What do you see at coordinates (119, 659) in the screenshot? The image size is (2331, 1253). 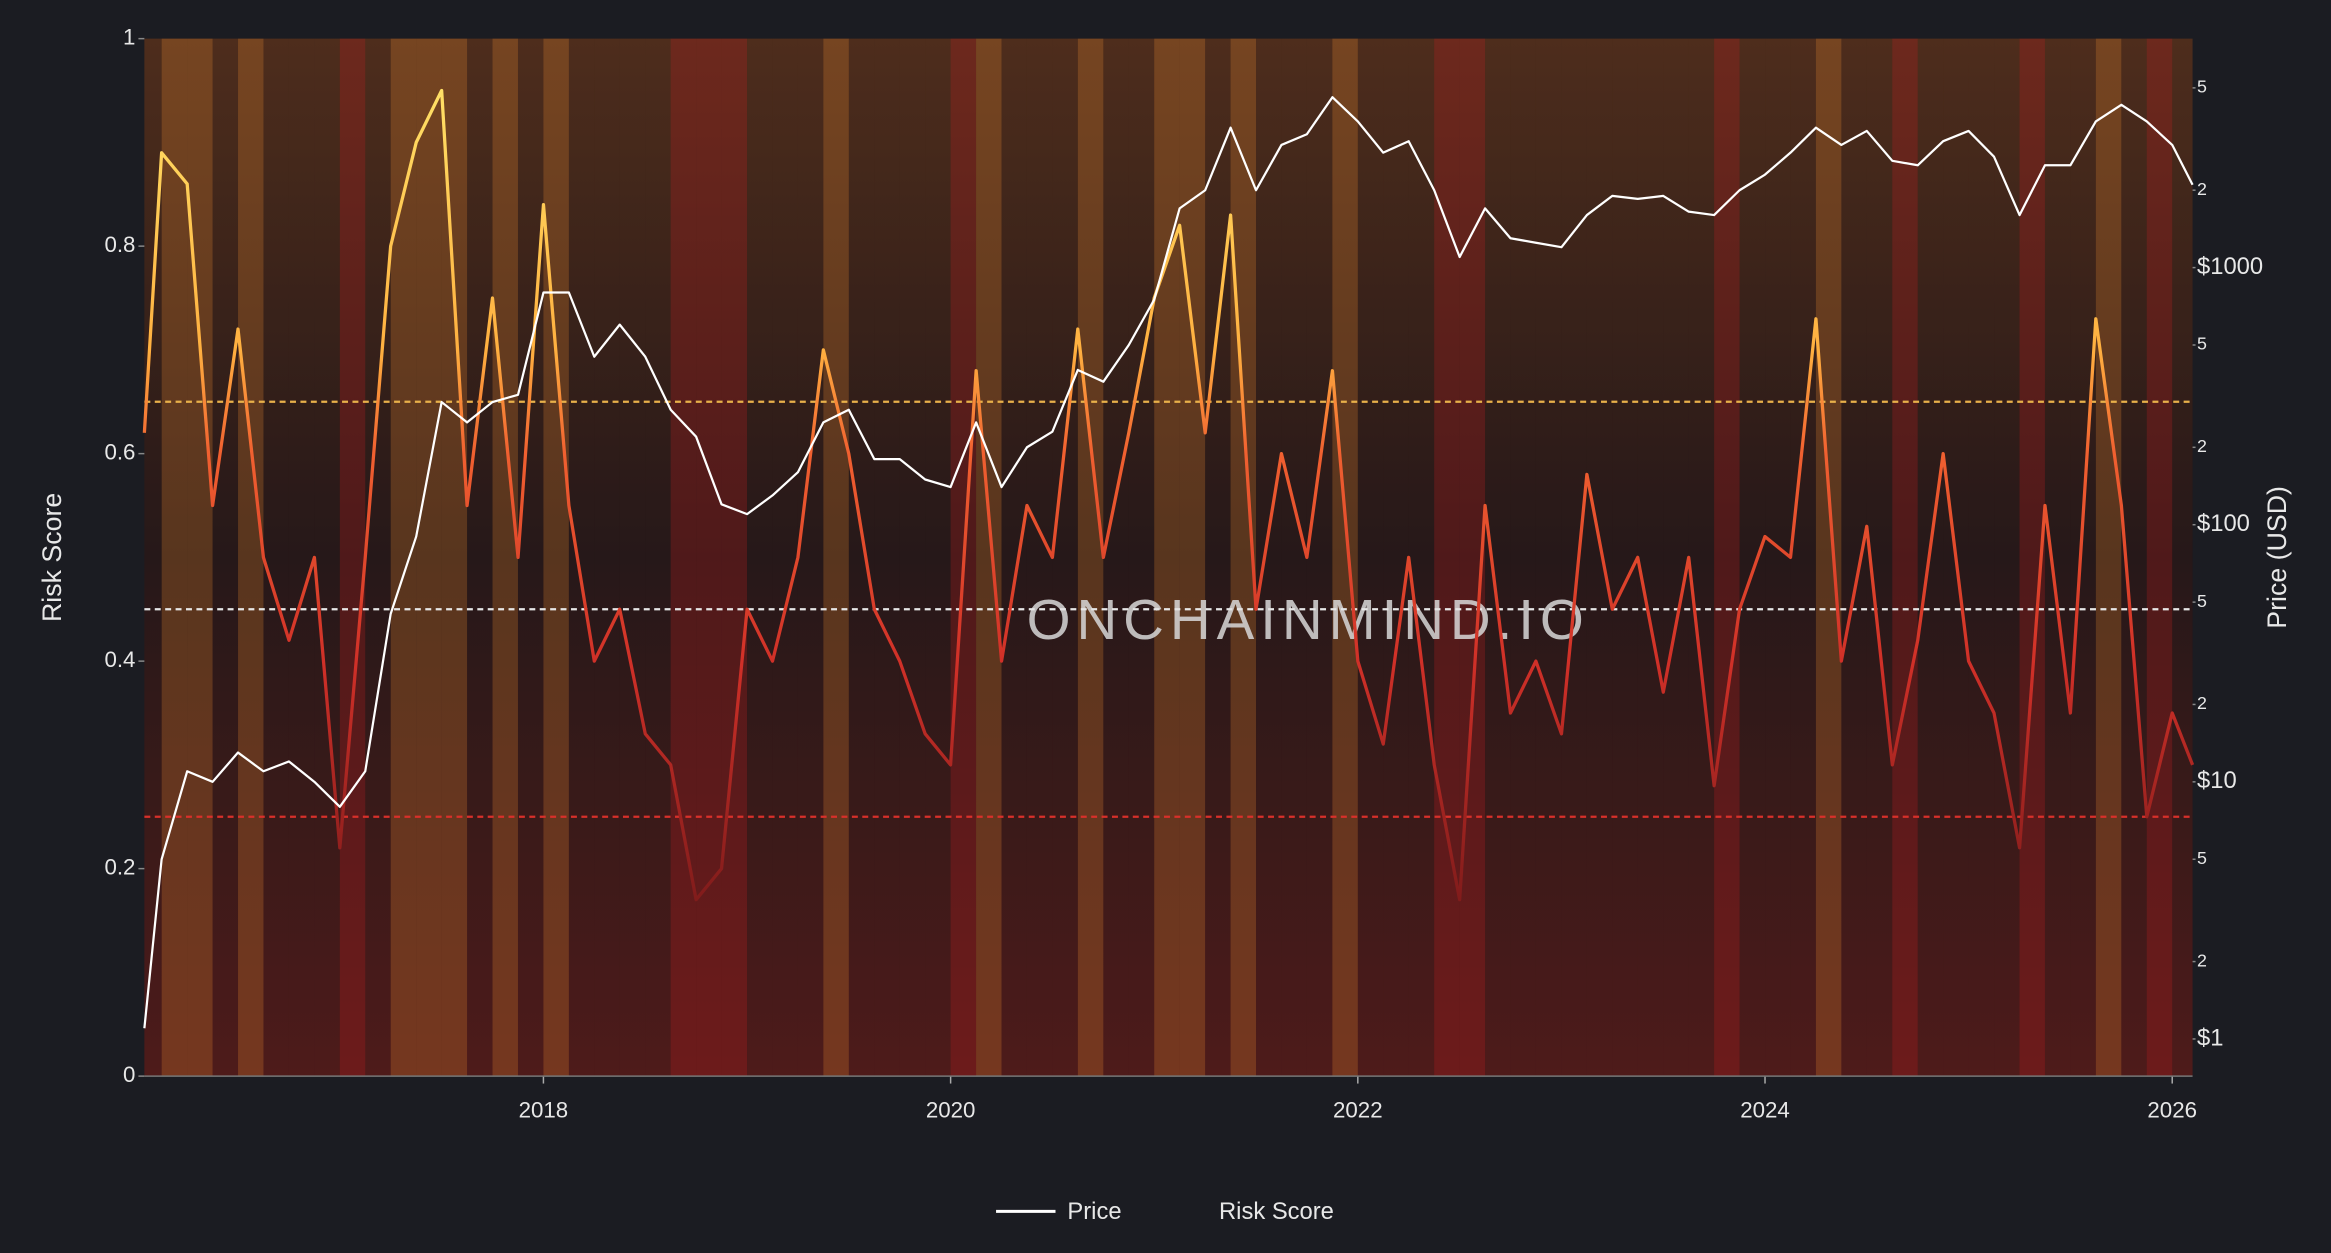 I see `y-tick-label: 0.4` at bounding box center [119, 659].